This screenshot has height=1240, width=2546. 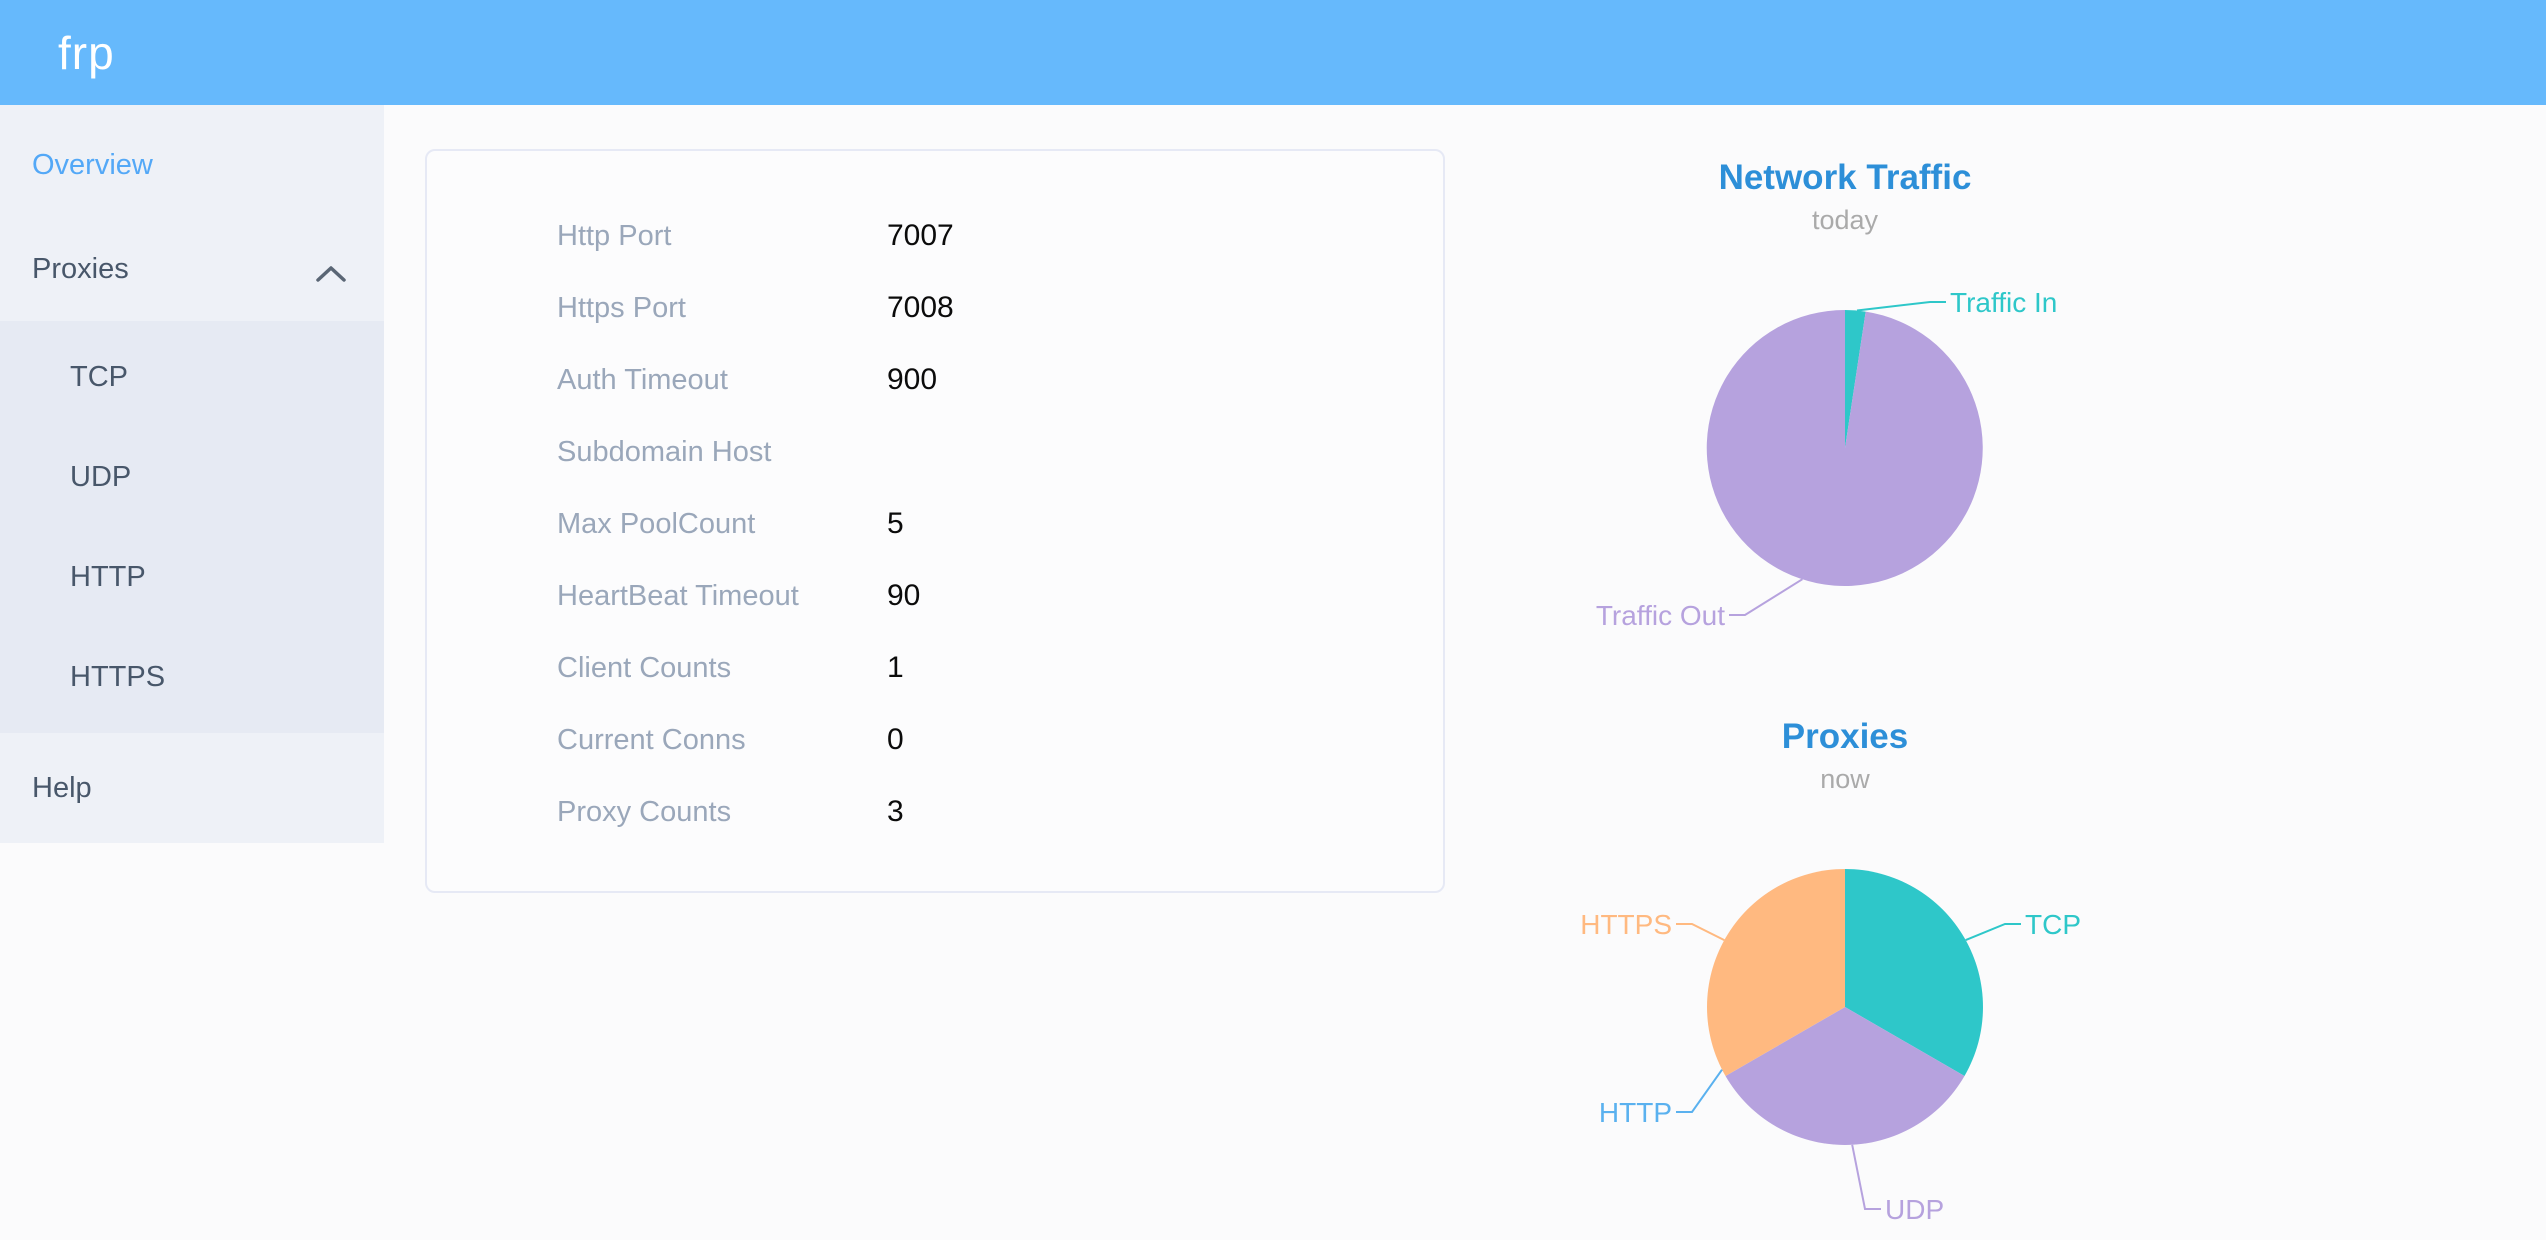 What do you see at coordinates (1993, 932) in the screenshot?
I see `pie-label-line-tcp` at bounding box center [1993, 932].